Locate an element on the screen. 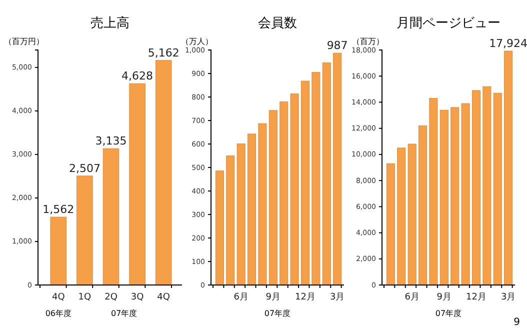 The width and height of the screenshot is (527, 328). data-label: 987 is located at coordinates (337, 45).